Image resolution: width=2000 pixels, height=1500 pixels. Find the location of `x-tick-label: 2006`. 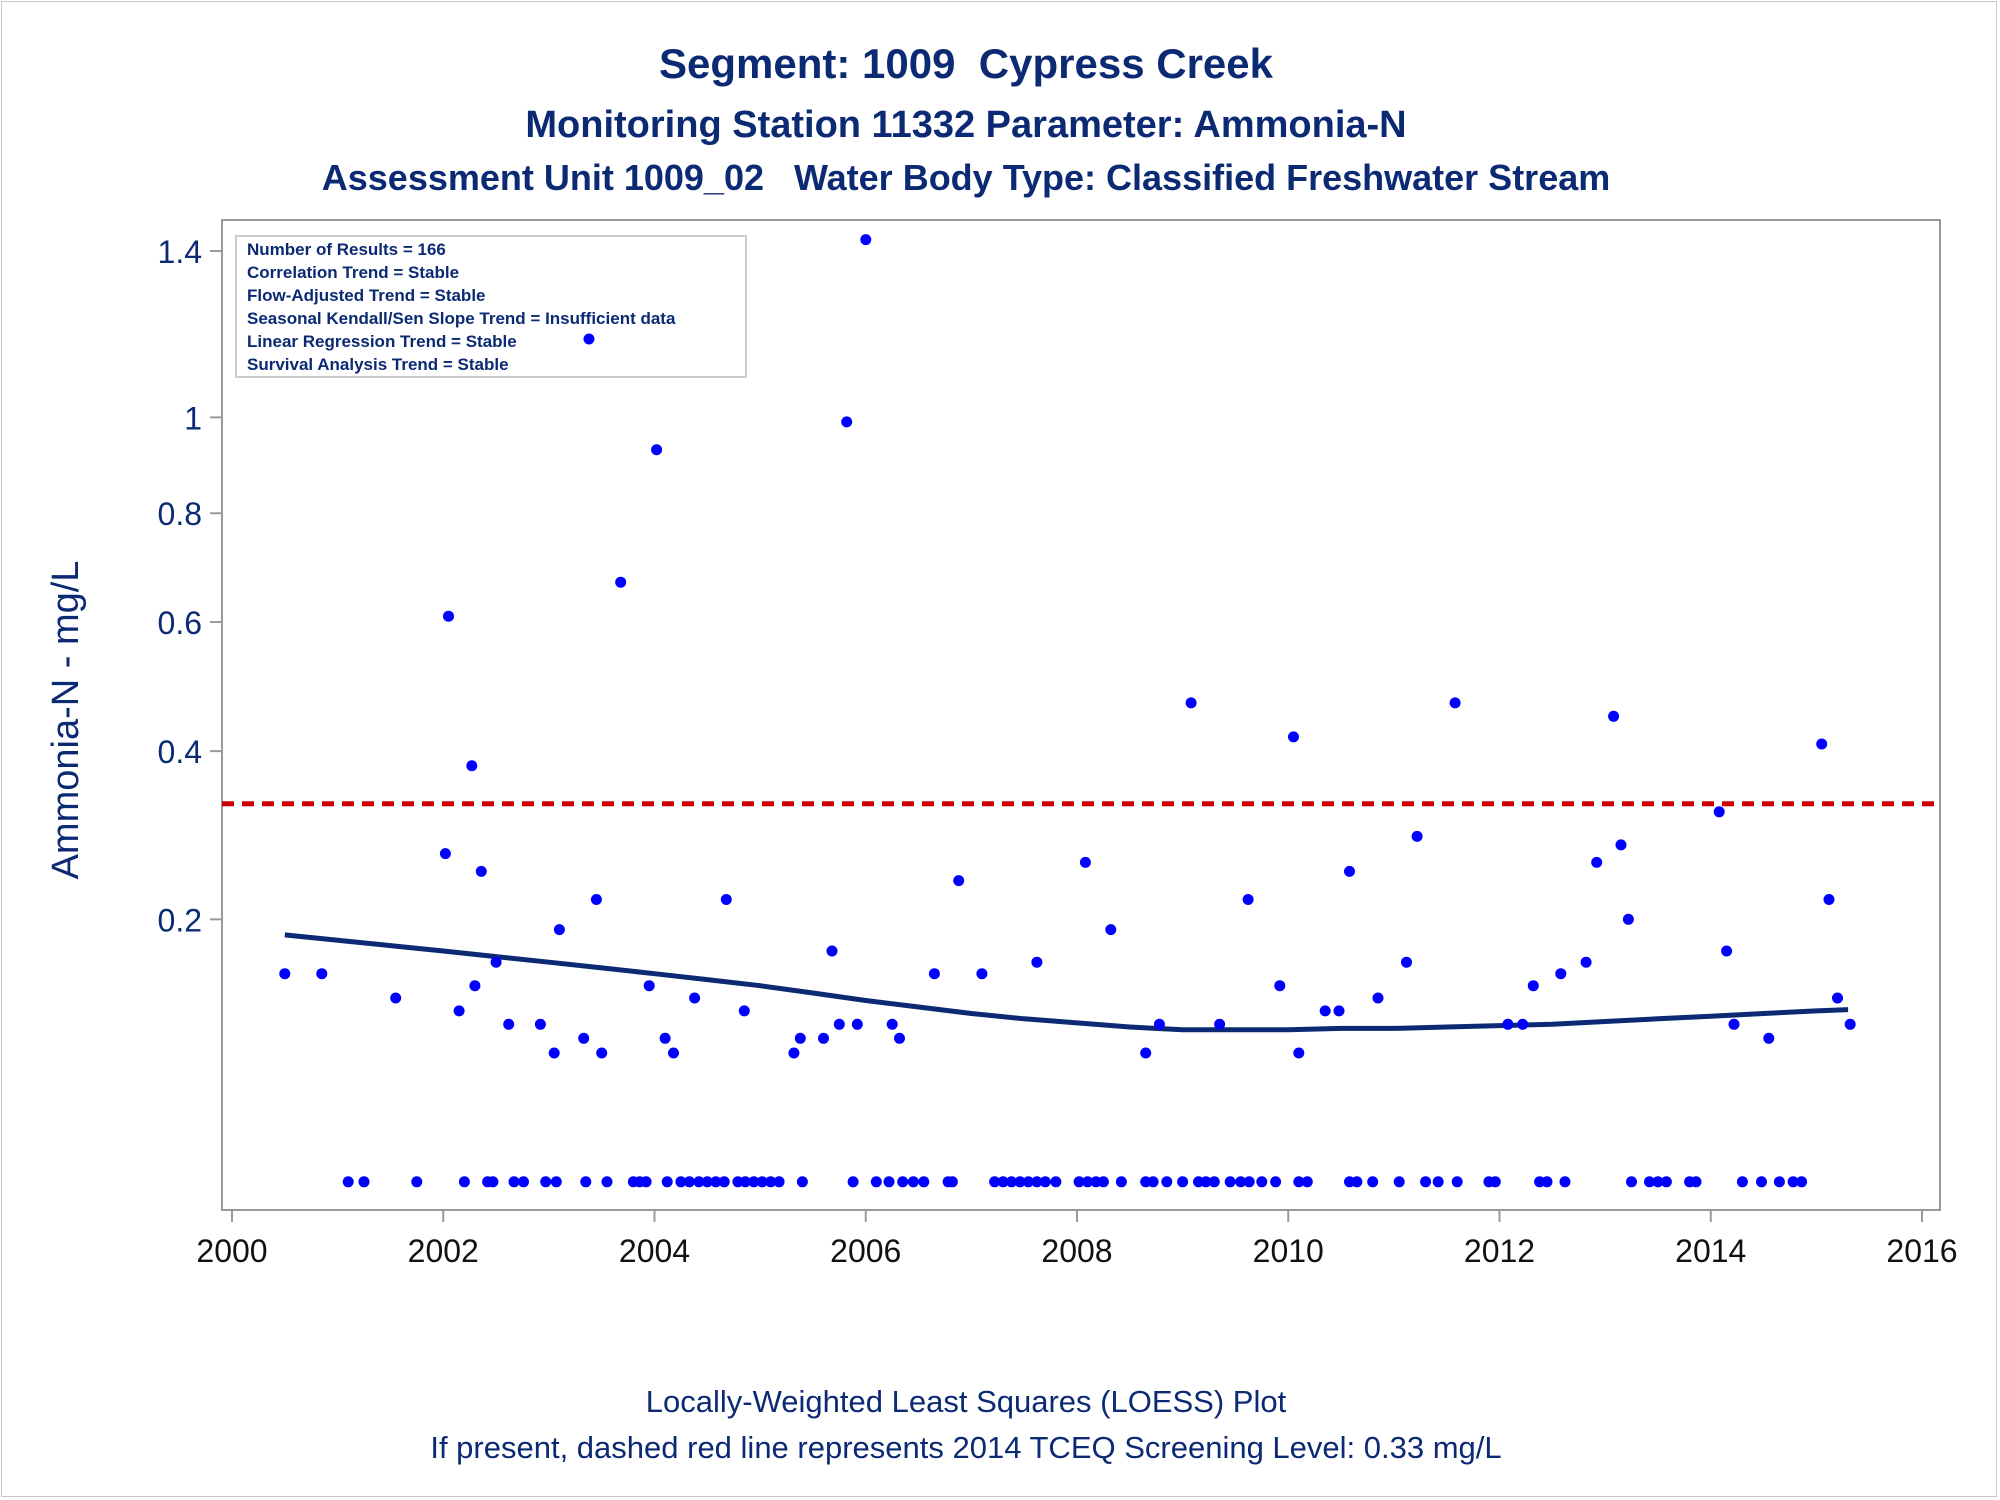

x-tick-label: 2006 is located at coordinates (865, 1251).